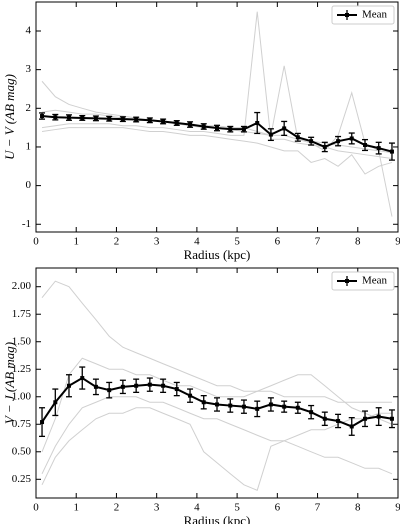  I want to click on y-tick-label: 1.50, so click(22, 341).